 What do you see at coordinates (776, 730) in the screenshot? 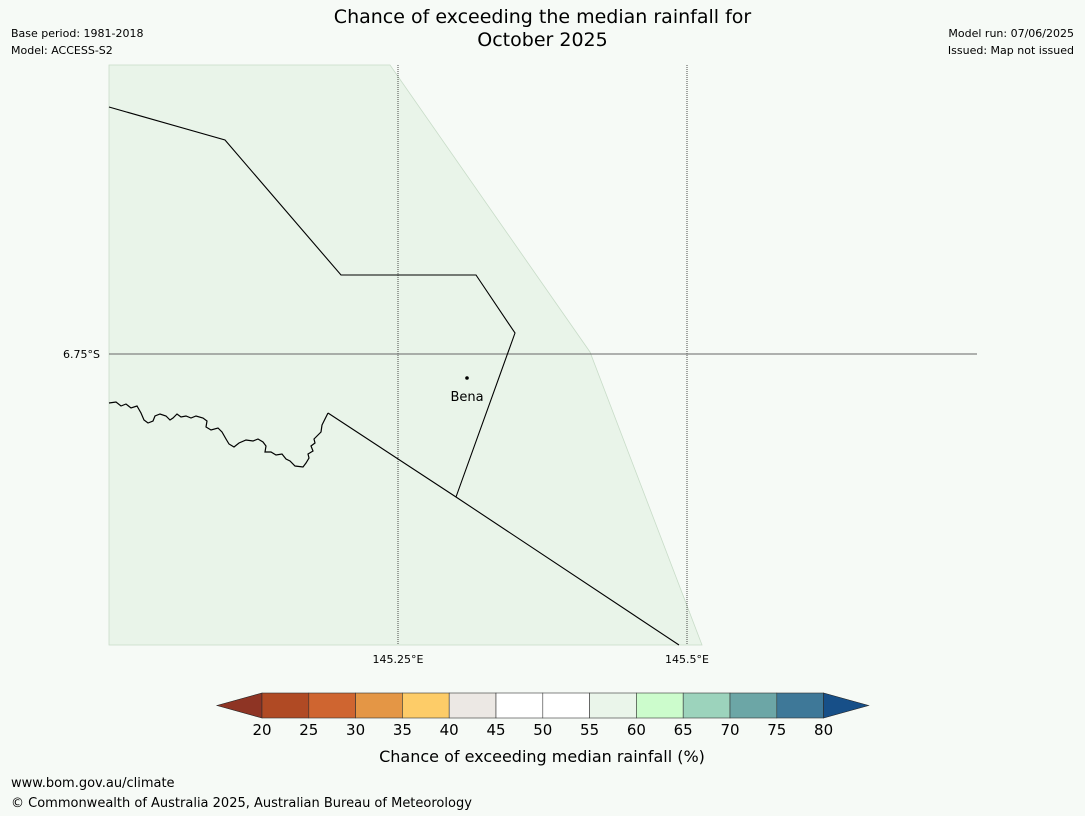
I see `colorbar-tick-label: 75` at bounding box center [776, 730].